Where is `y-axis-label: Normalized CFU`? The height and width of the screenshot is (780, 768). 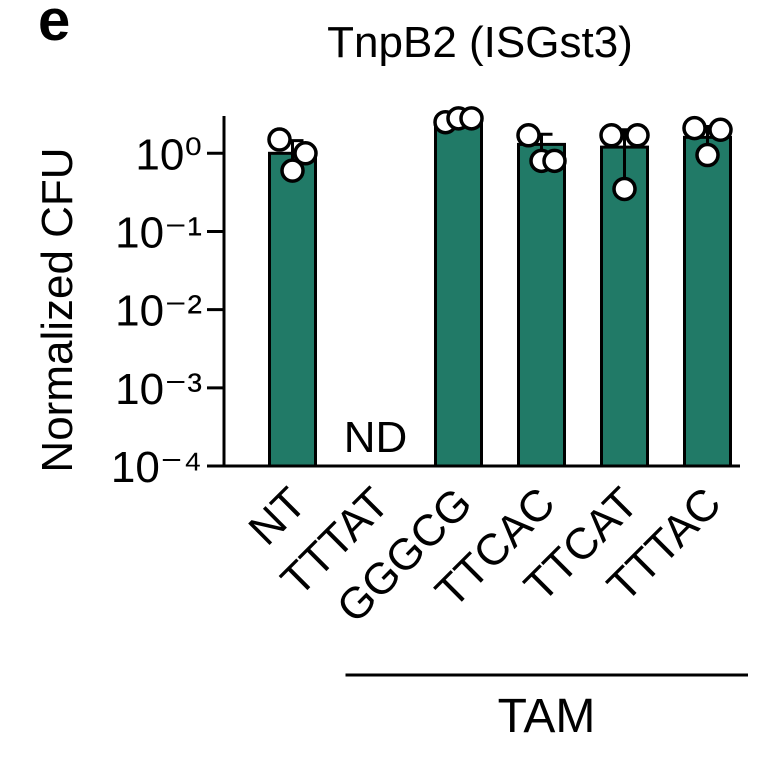 y-axis-label: Normalized CFU is located at coordinates (57, 309).